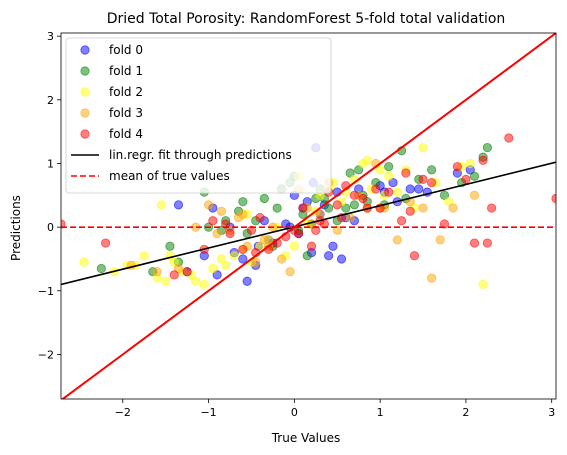 The width and height of the screenshot is (567, 455). I want to click on legend-label: fold 0, so click(126, 50).